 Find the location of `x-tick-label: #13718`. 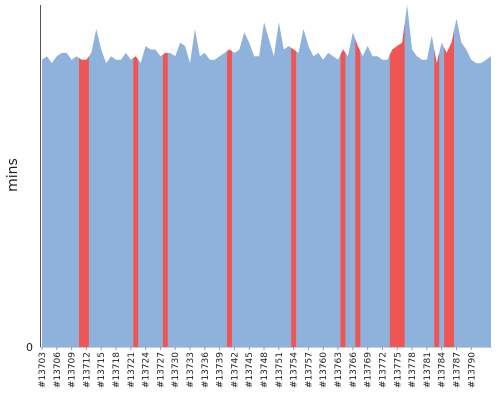

x-tick-label: #13718 is located at coordinates (117, 370).